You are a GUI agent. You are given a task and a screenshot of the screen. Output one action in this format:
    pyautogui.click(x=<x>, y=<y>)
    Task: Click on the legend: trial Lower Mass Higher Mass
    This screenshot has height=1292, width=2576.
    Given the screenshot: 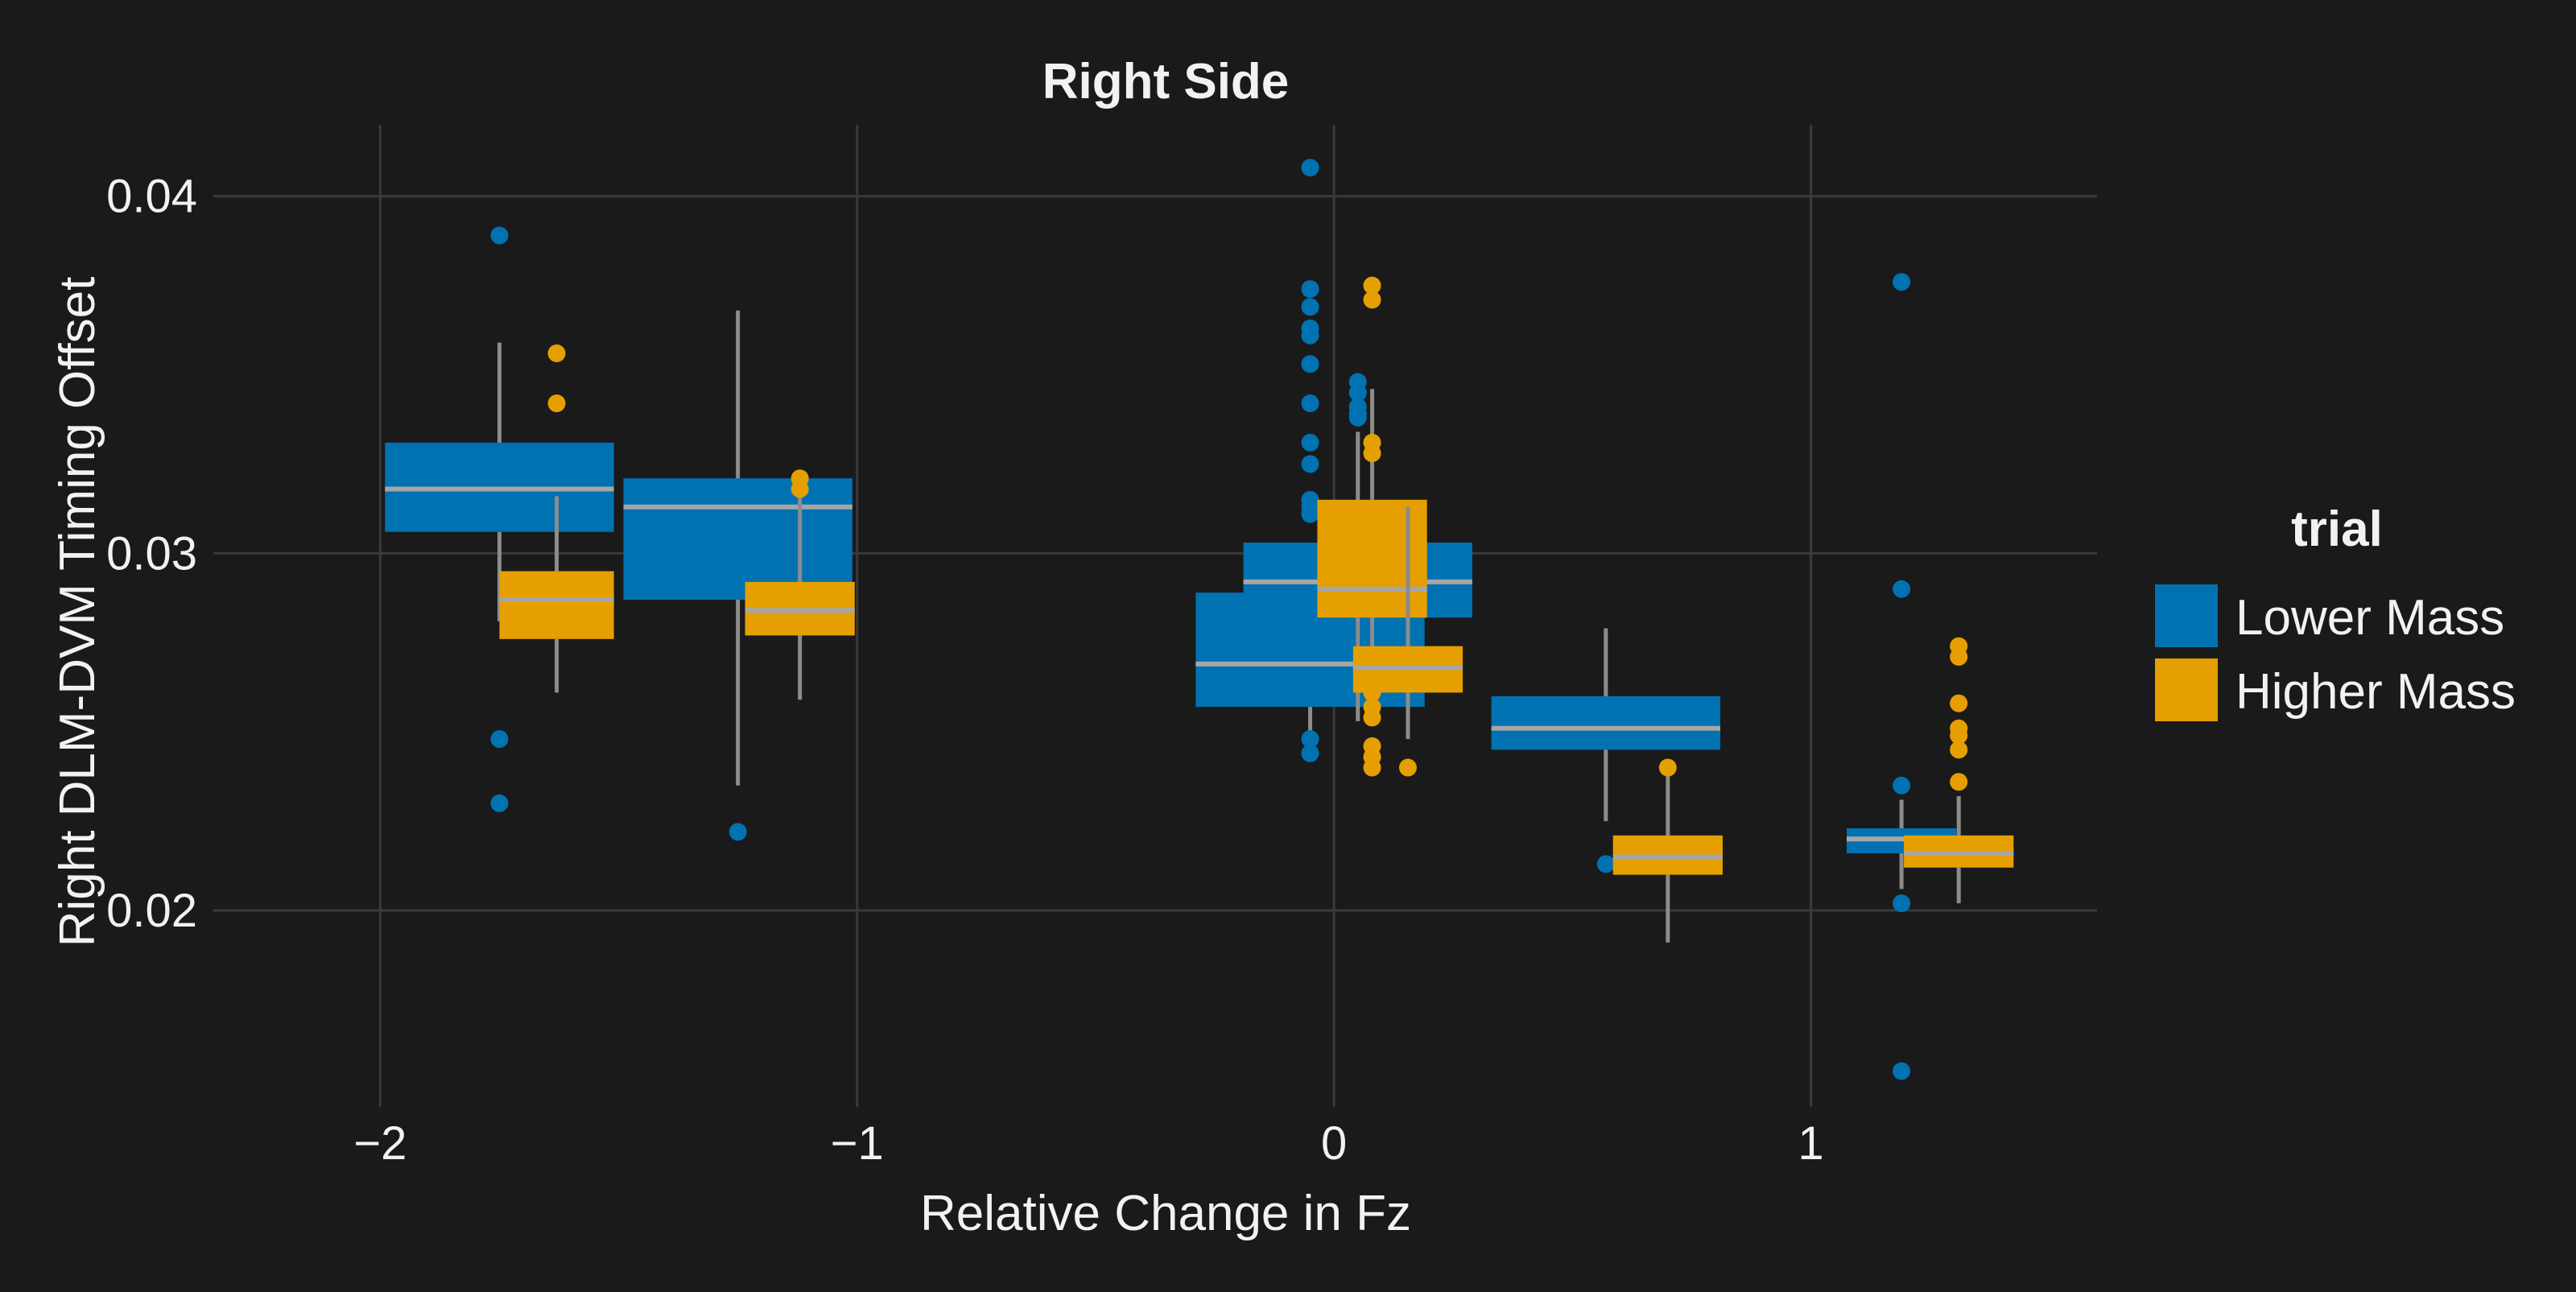 What is the action you would take?
    pyautogui.click(x=2335, y=611)
    